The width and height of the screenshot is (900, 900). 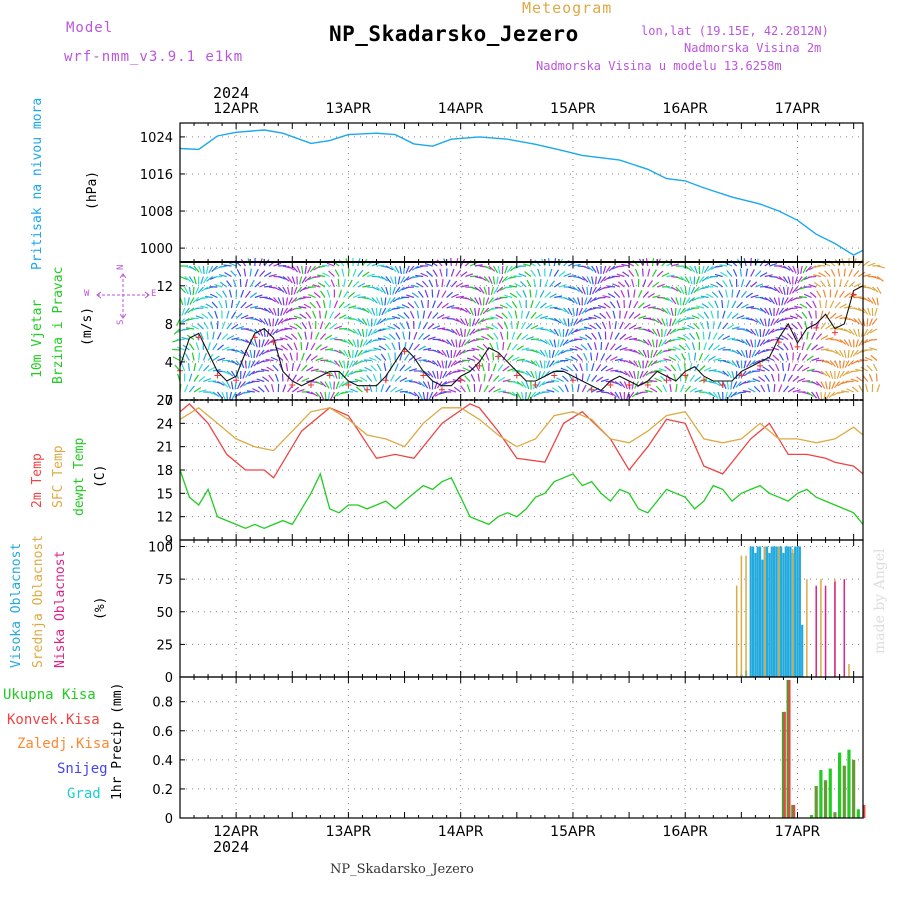 What do you see at coordinates (169, 363) in the screenshot?
I see `y-tick-label: 4` at bounding box center [169, 363].